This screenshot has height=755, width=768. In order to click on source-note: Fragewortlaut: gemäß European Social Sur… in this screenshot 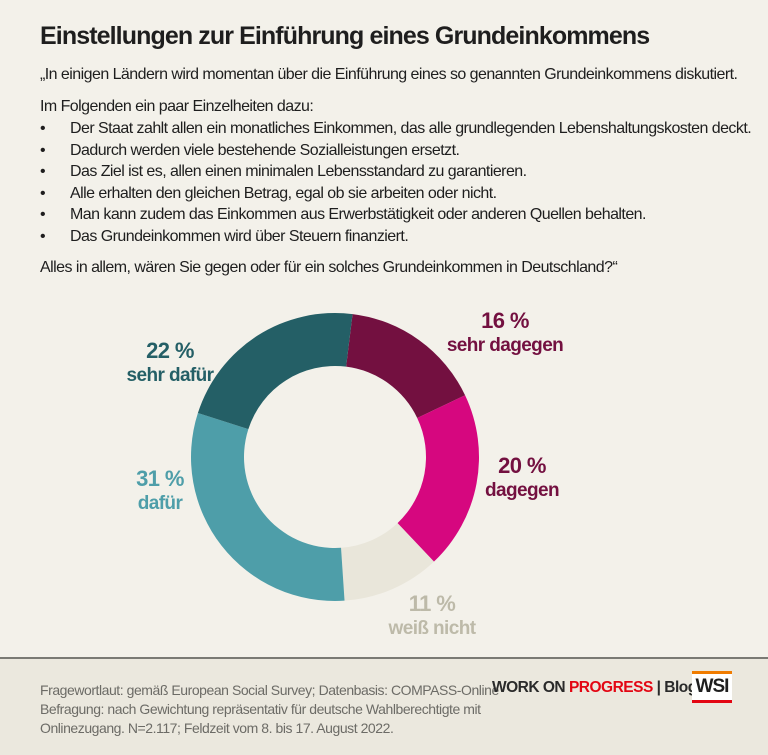, I will do `click(269, 709)`.